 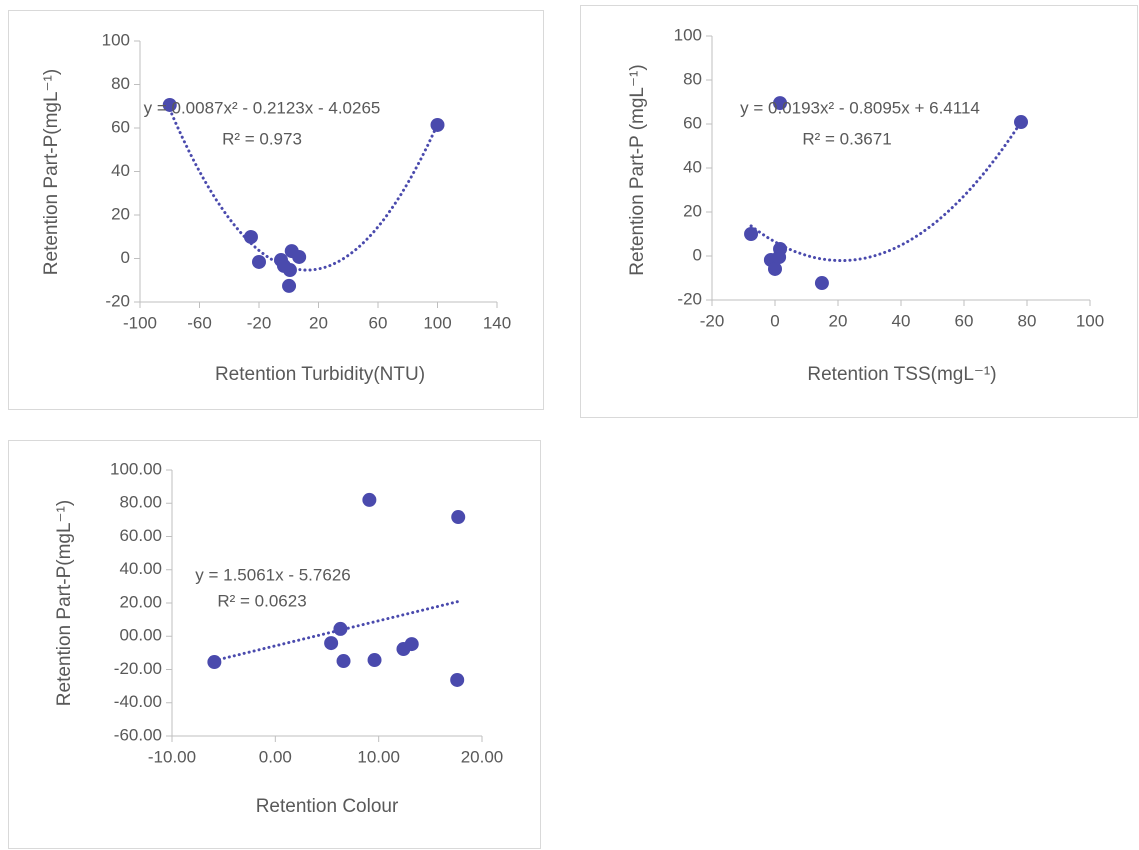 What do you see at coordinates (901, 374) in the screenshot?
I see `x-axis-title: Retention TSS(mgL⁻¹)` at bounding box center [901, 374].